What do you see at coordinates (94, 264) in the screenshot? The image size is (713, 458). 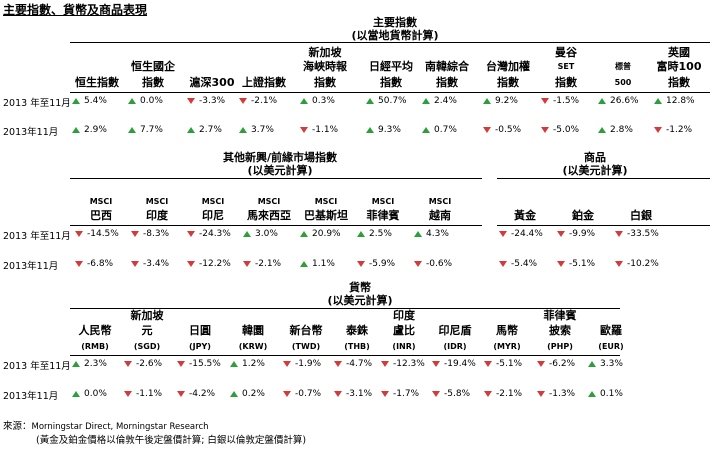 I see `emerging-month-cell: -6.8%` at bounding box center [94, 264].